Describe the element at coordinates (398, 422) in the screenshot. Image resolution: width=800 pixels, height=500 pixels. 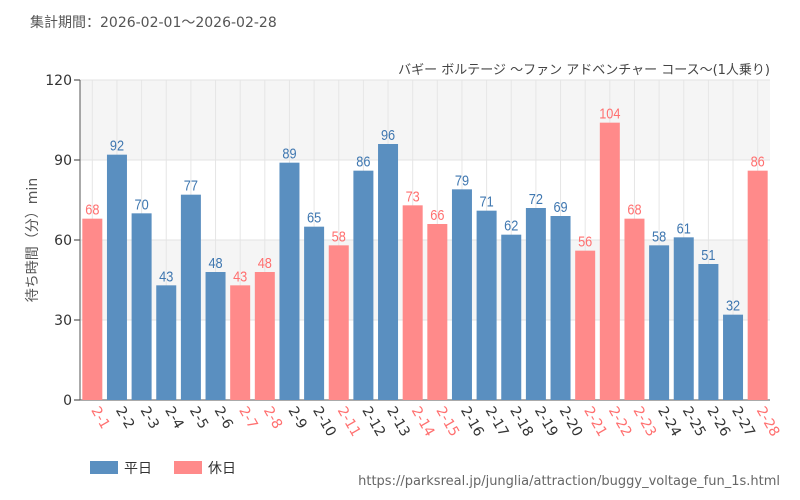
I see `x-tick-label: 2-13` at that location.